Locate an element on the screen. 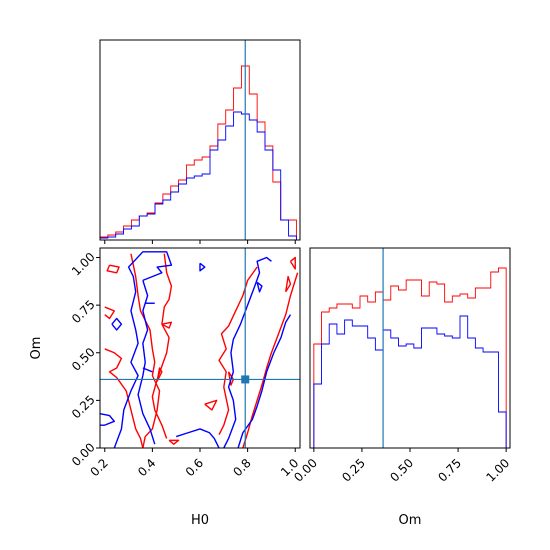 The image size is (550, 550). x-tick-label: 0.75 is located at coordinates (449, 470).